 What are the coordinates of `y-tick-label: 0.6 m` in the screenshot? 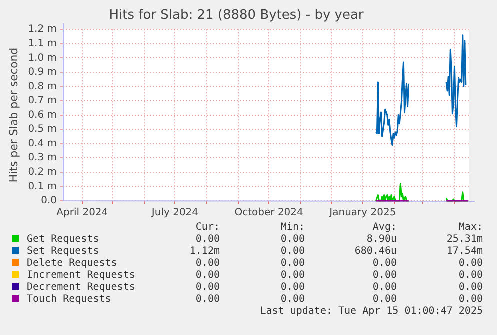 It's located at (43, 115).